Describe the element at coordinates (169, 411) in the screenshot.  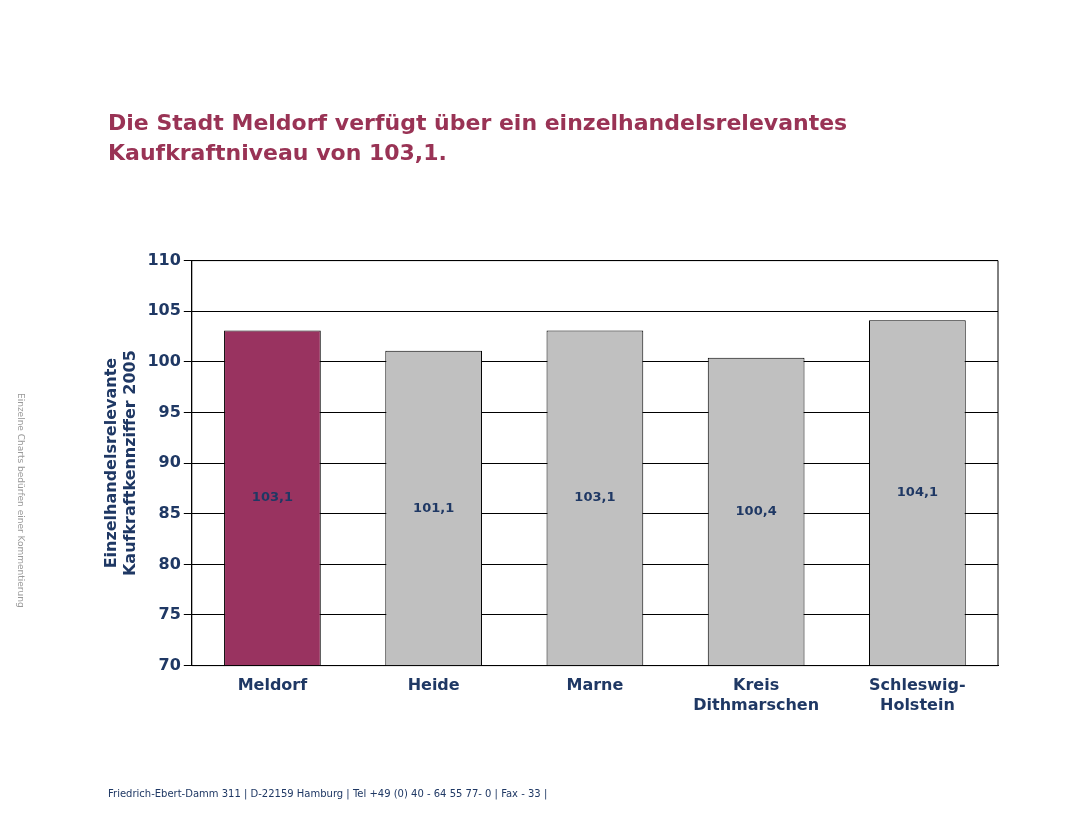
I see `y-tick-label: 95` at that location.